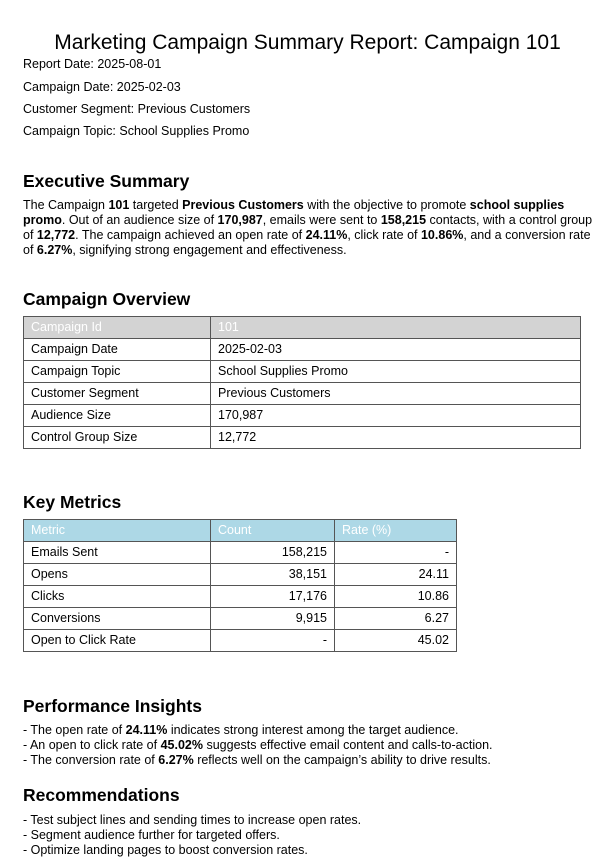 The width and height of the screenshot is (615, 866). I want to click on table-row: Audience Size 170,987, so click(302, 415).